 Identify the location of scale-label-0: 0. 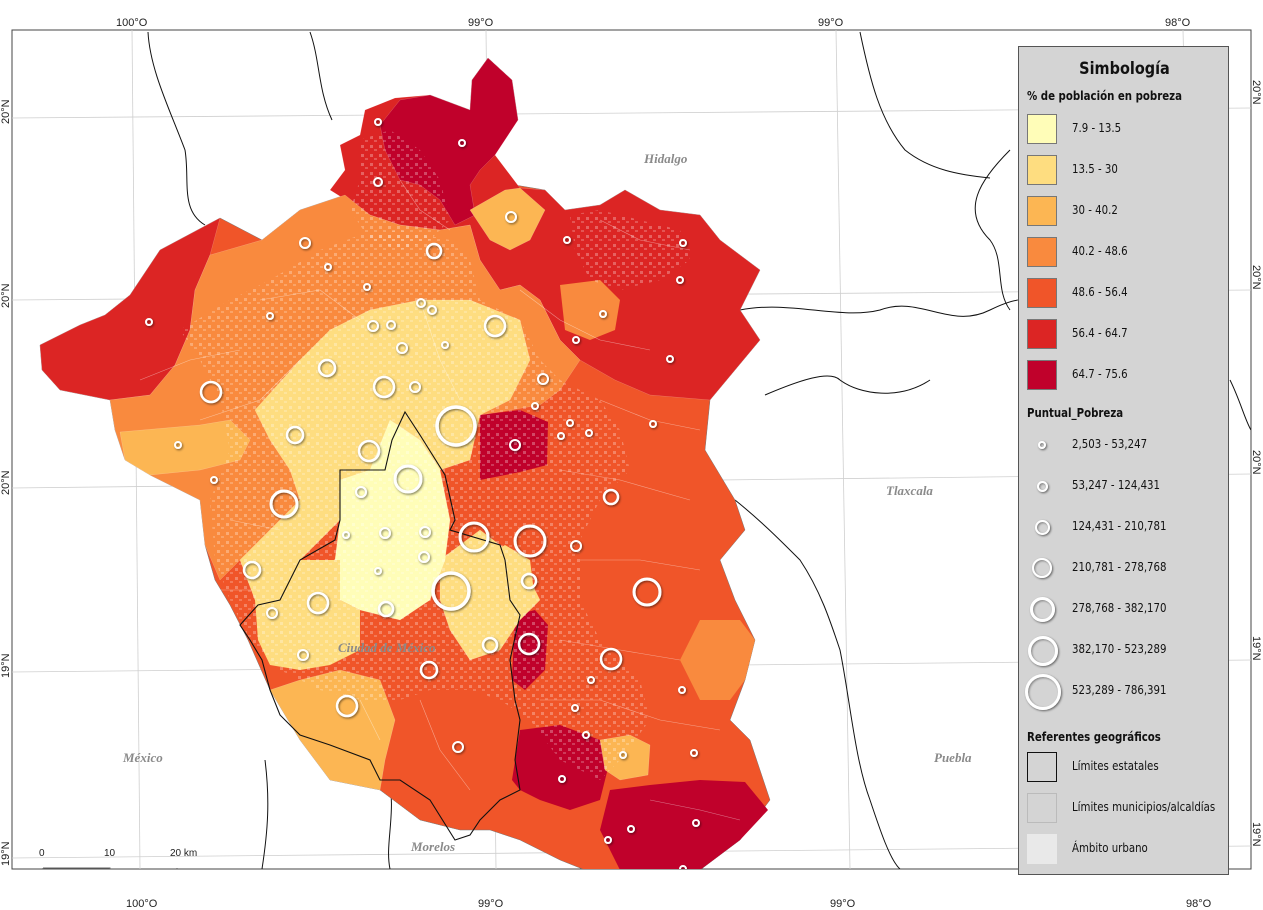
(42, 853).